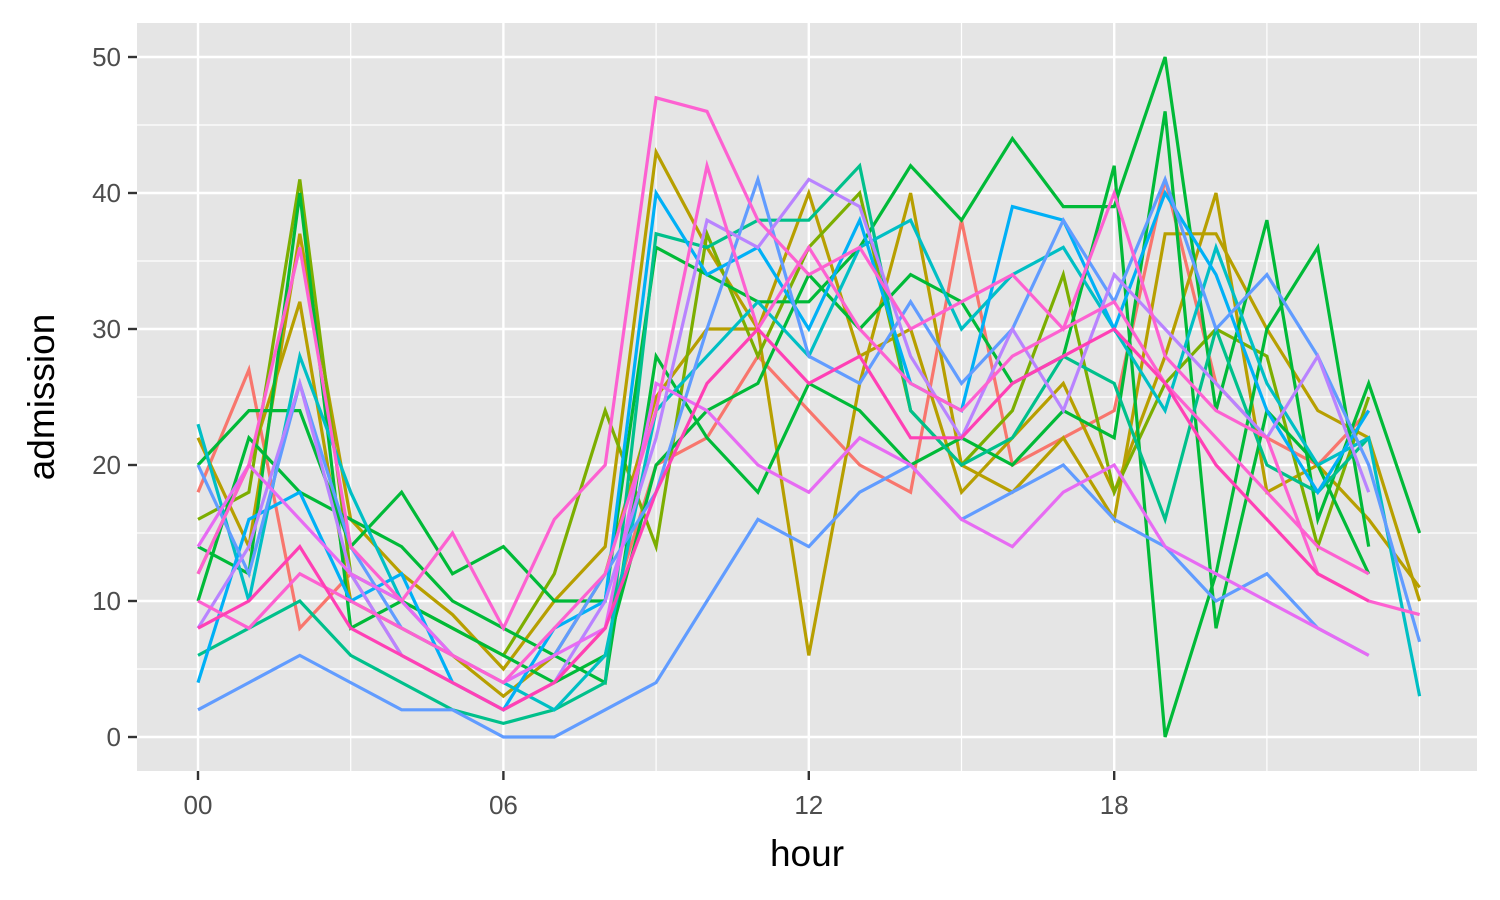 The height and width of the screenshot is (900, 1500). Describe the element at coordinates (114, 737) in the screenshot. I see `y-tick-label: 0` at that location.